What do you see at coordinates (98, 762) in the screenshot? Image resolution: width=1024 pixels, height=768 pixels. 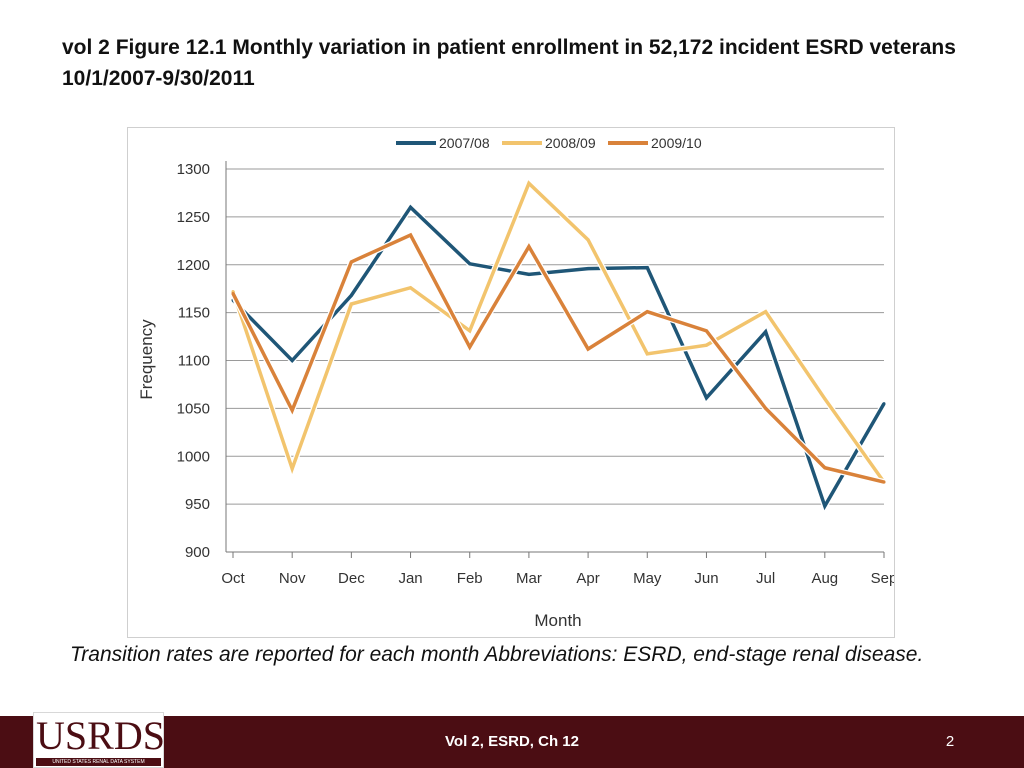 I see `logo-subtitle: UNITED STATES RENAL DATA SYSTEM` at bounding box center [98, 762].